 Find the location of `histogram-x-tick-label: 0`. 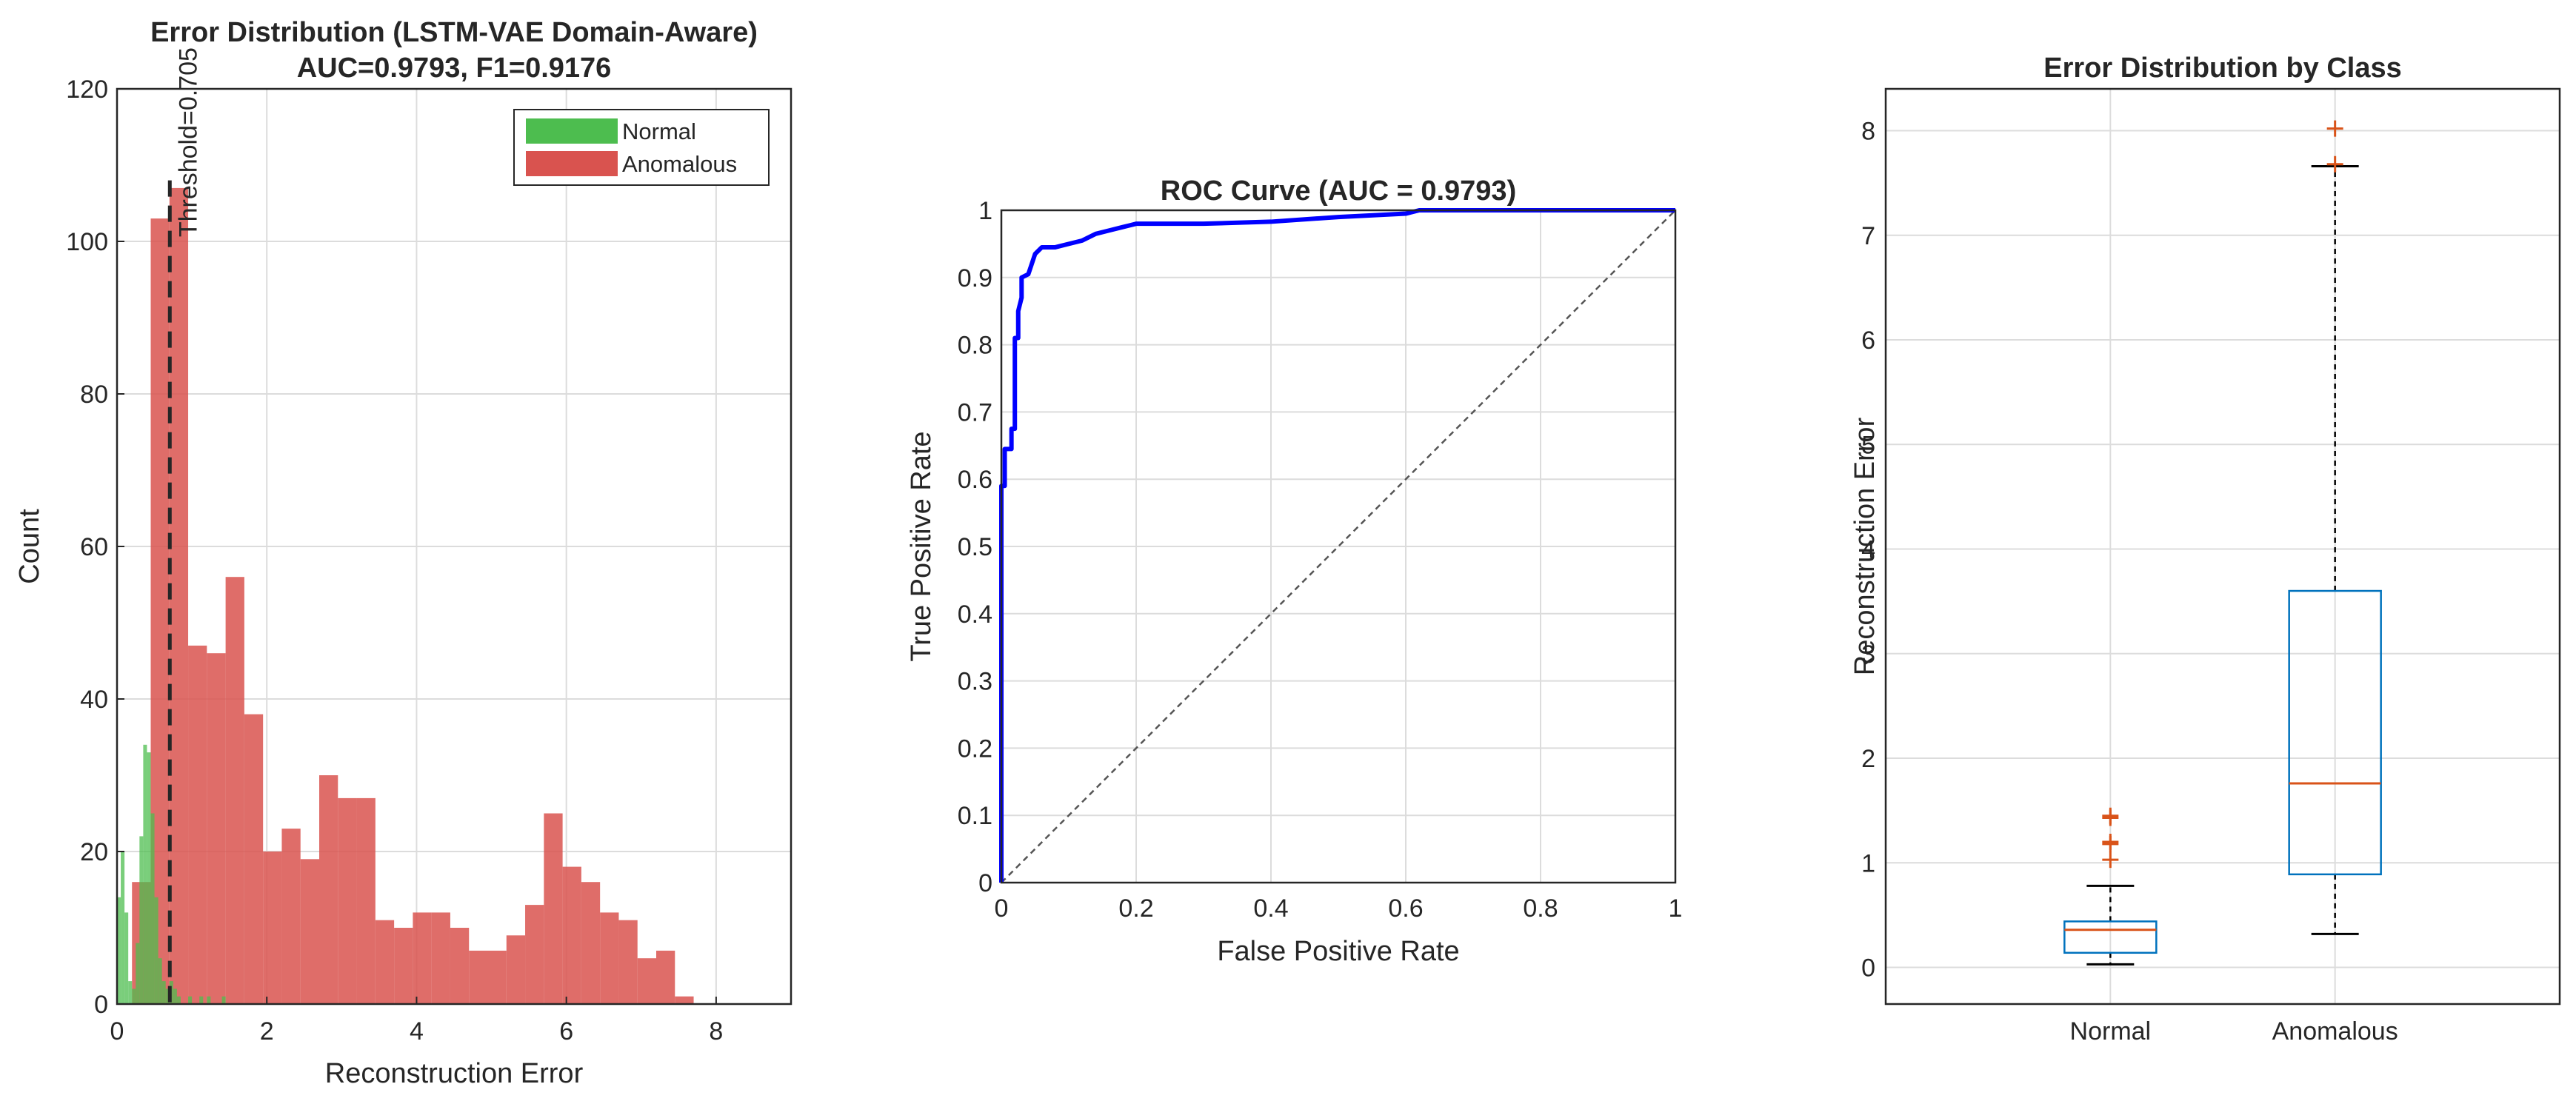

histogram-x-tick-label: 0 is located at coordinates (117, 1031).